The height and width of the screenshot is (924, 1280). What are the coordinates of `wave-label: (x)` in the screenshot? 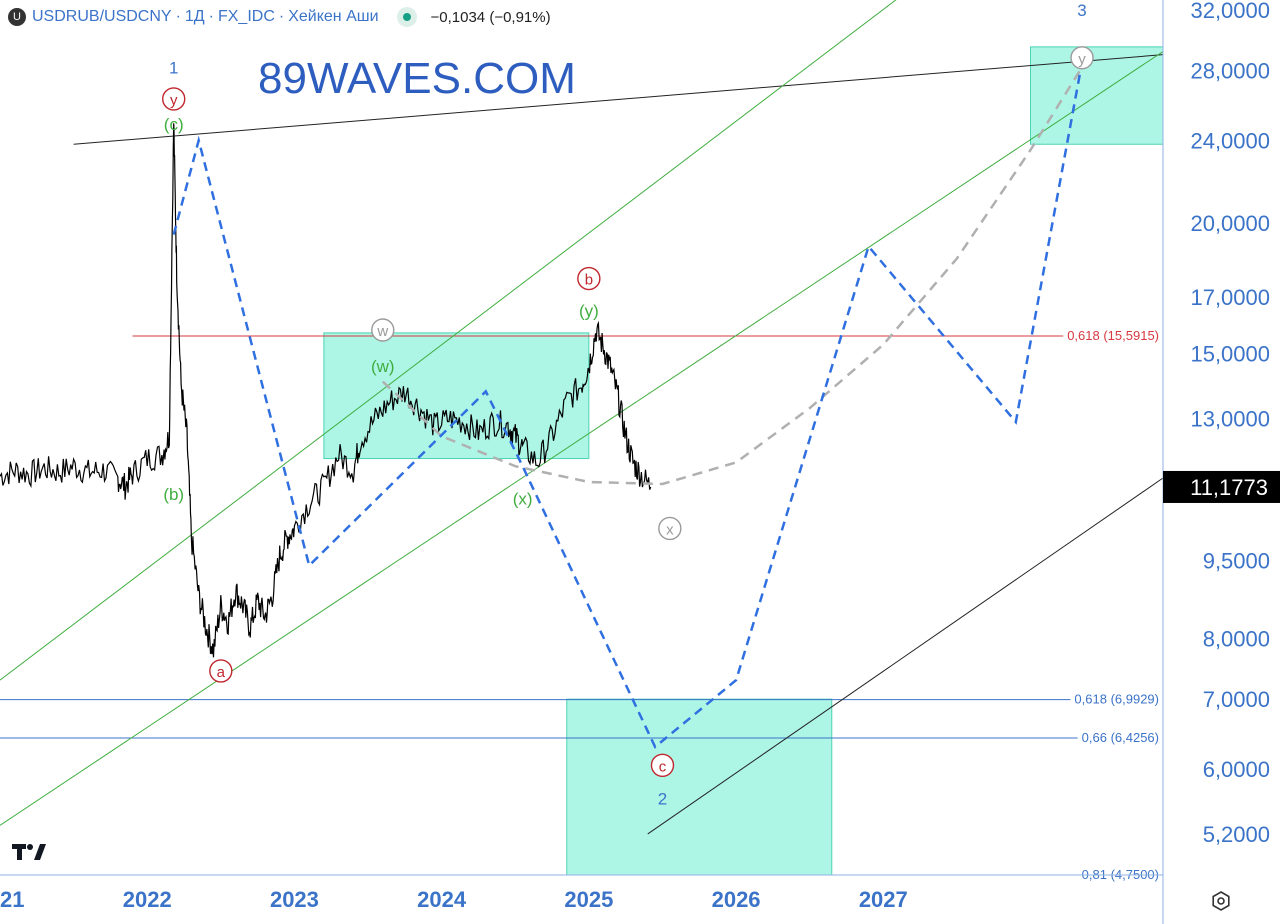 It's located at (523, 498).